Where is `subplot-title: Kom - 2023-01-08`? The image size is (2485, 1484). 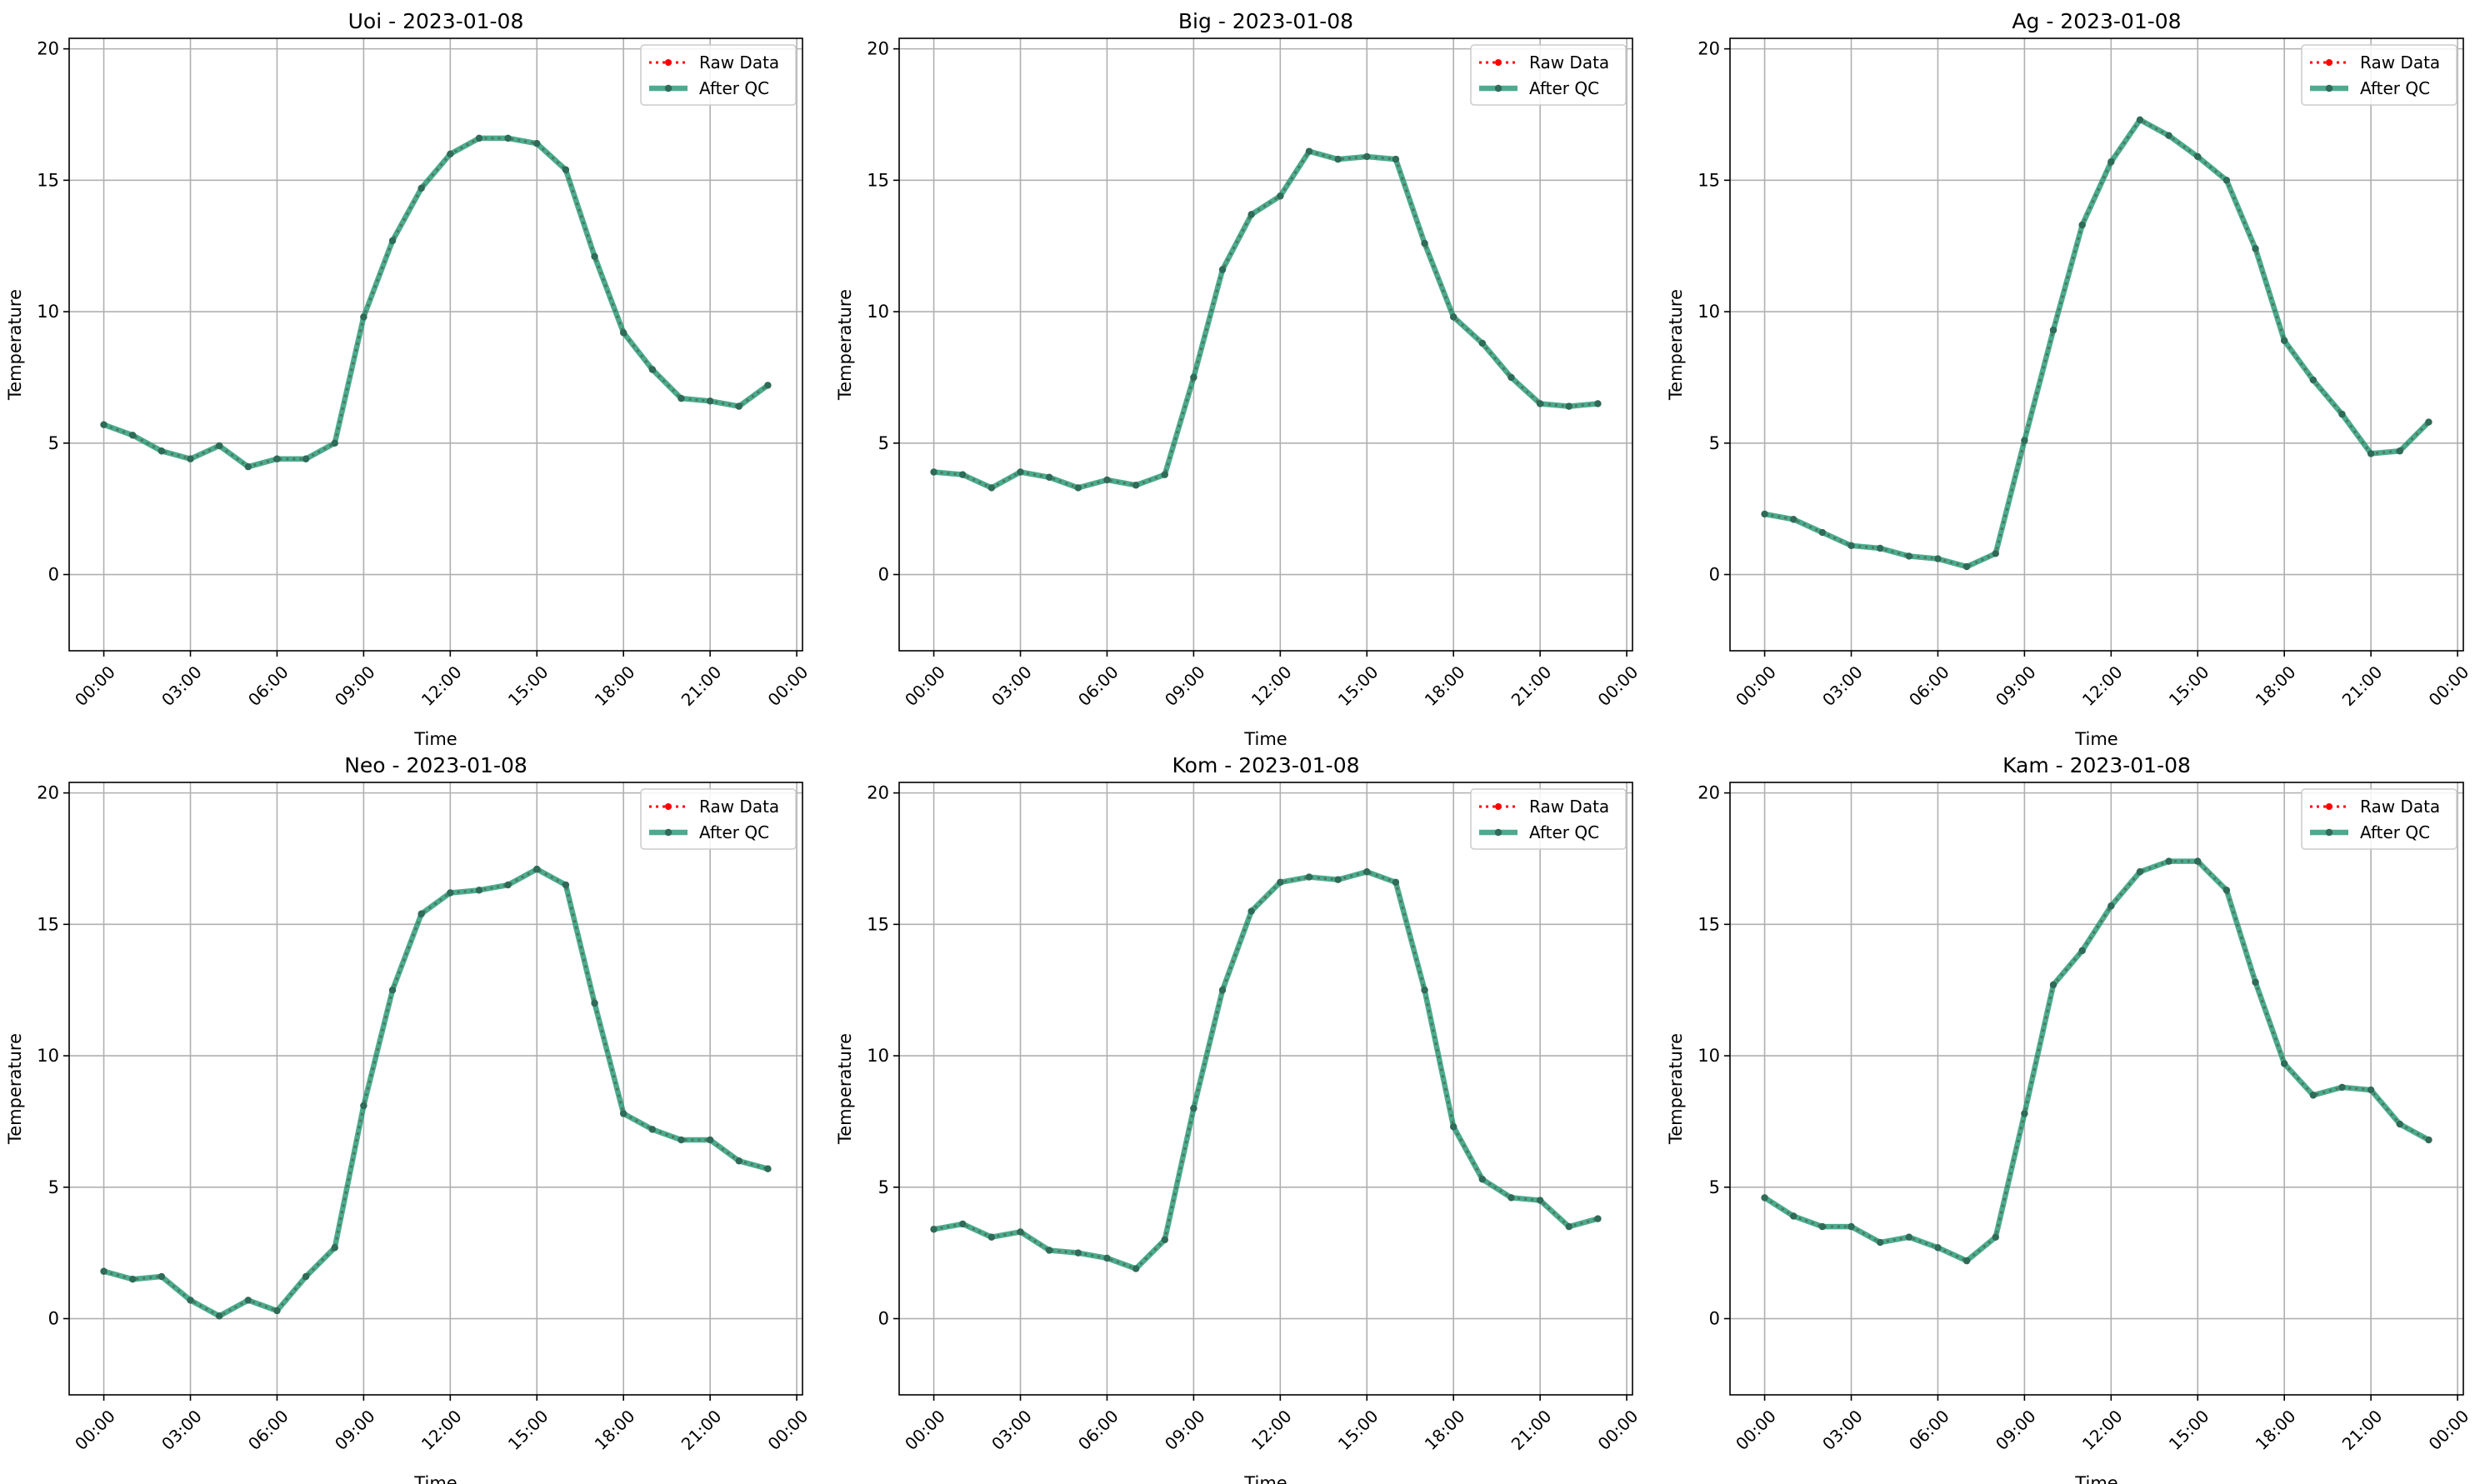 subplot-title: Kom - 2023-01-08 is located at coordinates (1266, 765).